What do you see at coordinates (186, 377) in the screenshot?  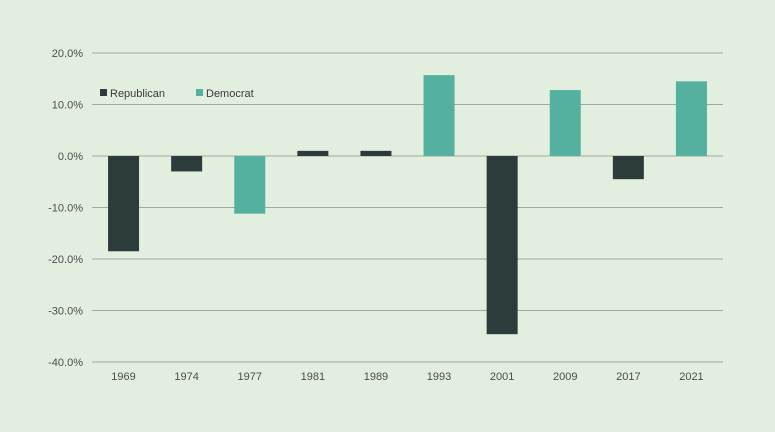 I see `x-tick-label: 1974` at bounding box center [186, 377].